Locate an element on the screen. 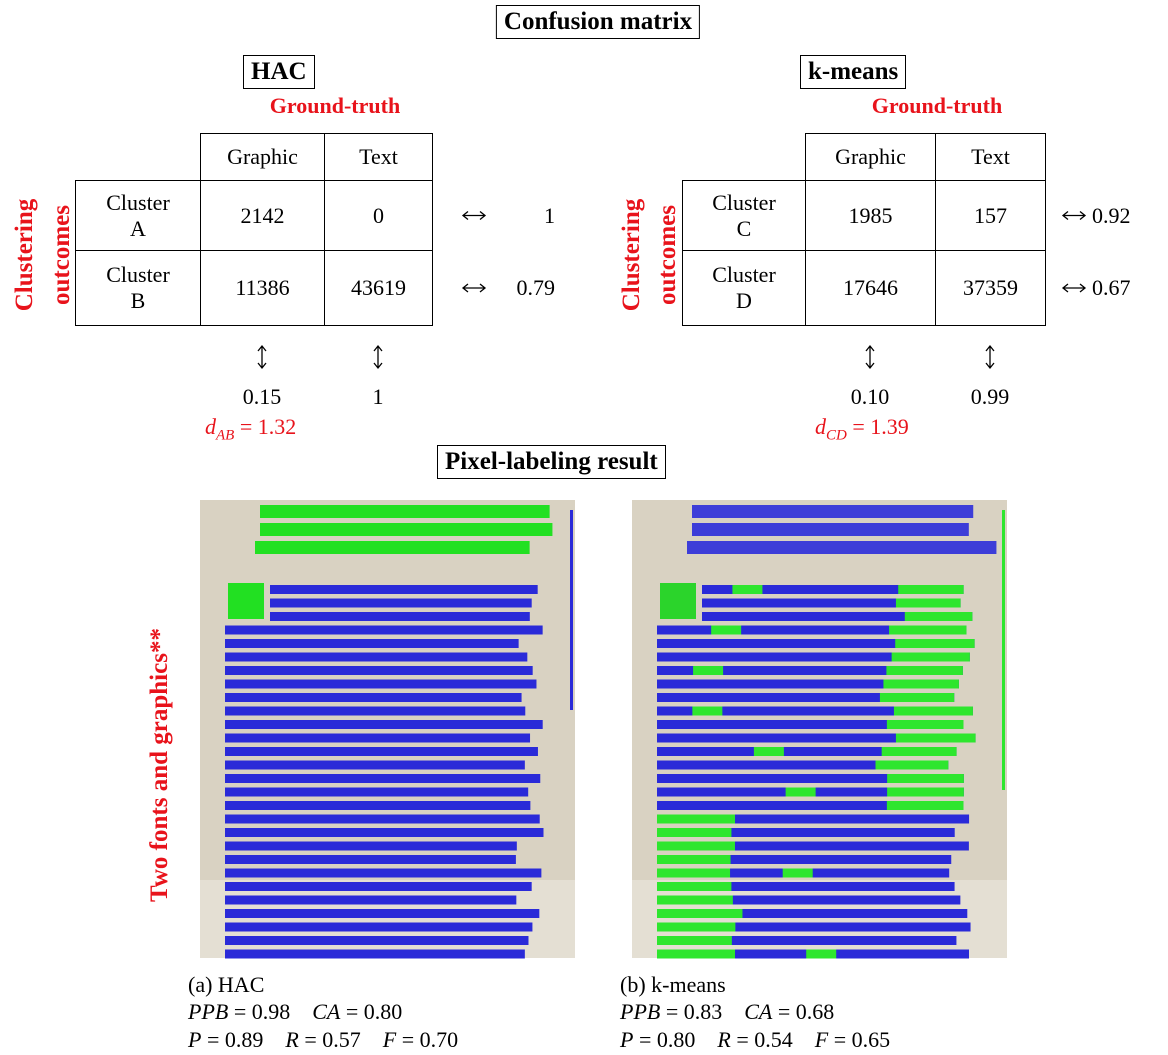 This screenshot has height=1055, width=1168. row-score: 1 is located at coordinates (549, 215).